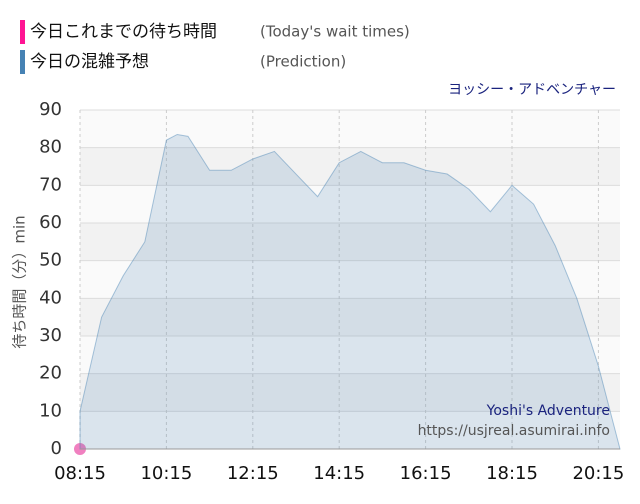 This screenshot has height=504, width=640. Describe the element at coordinates (50, 335) in the screenshot. I see `y-tick-label: 30` at that location.